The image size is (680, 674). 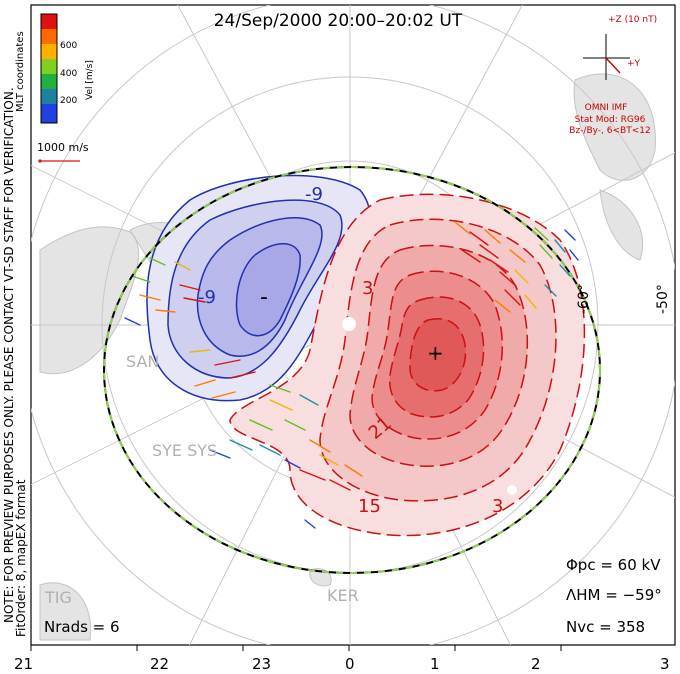 What do you see at coordinates (435, 664) in the screenshot?
I see `mlt-tick-1: 1` at bounding box center [435, 664].